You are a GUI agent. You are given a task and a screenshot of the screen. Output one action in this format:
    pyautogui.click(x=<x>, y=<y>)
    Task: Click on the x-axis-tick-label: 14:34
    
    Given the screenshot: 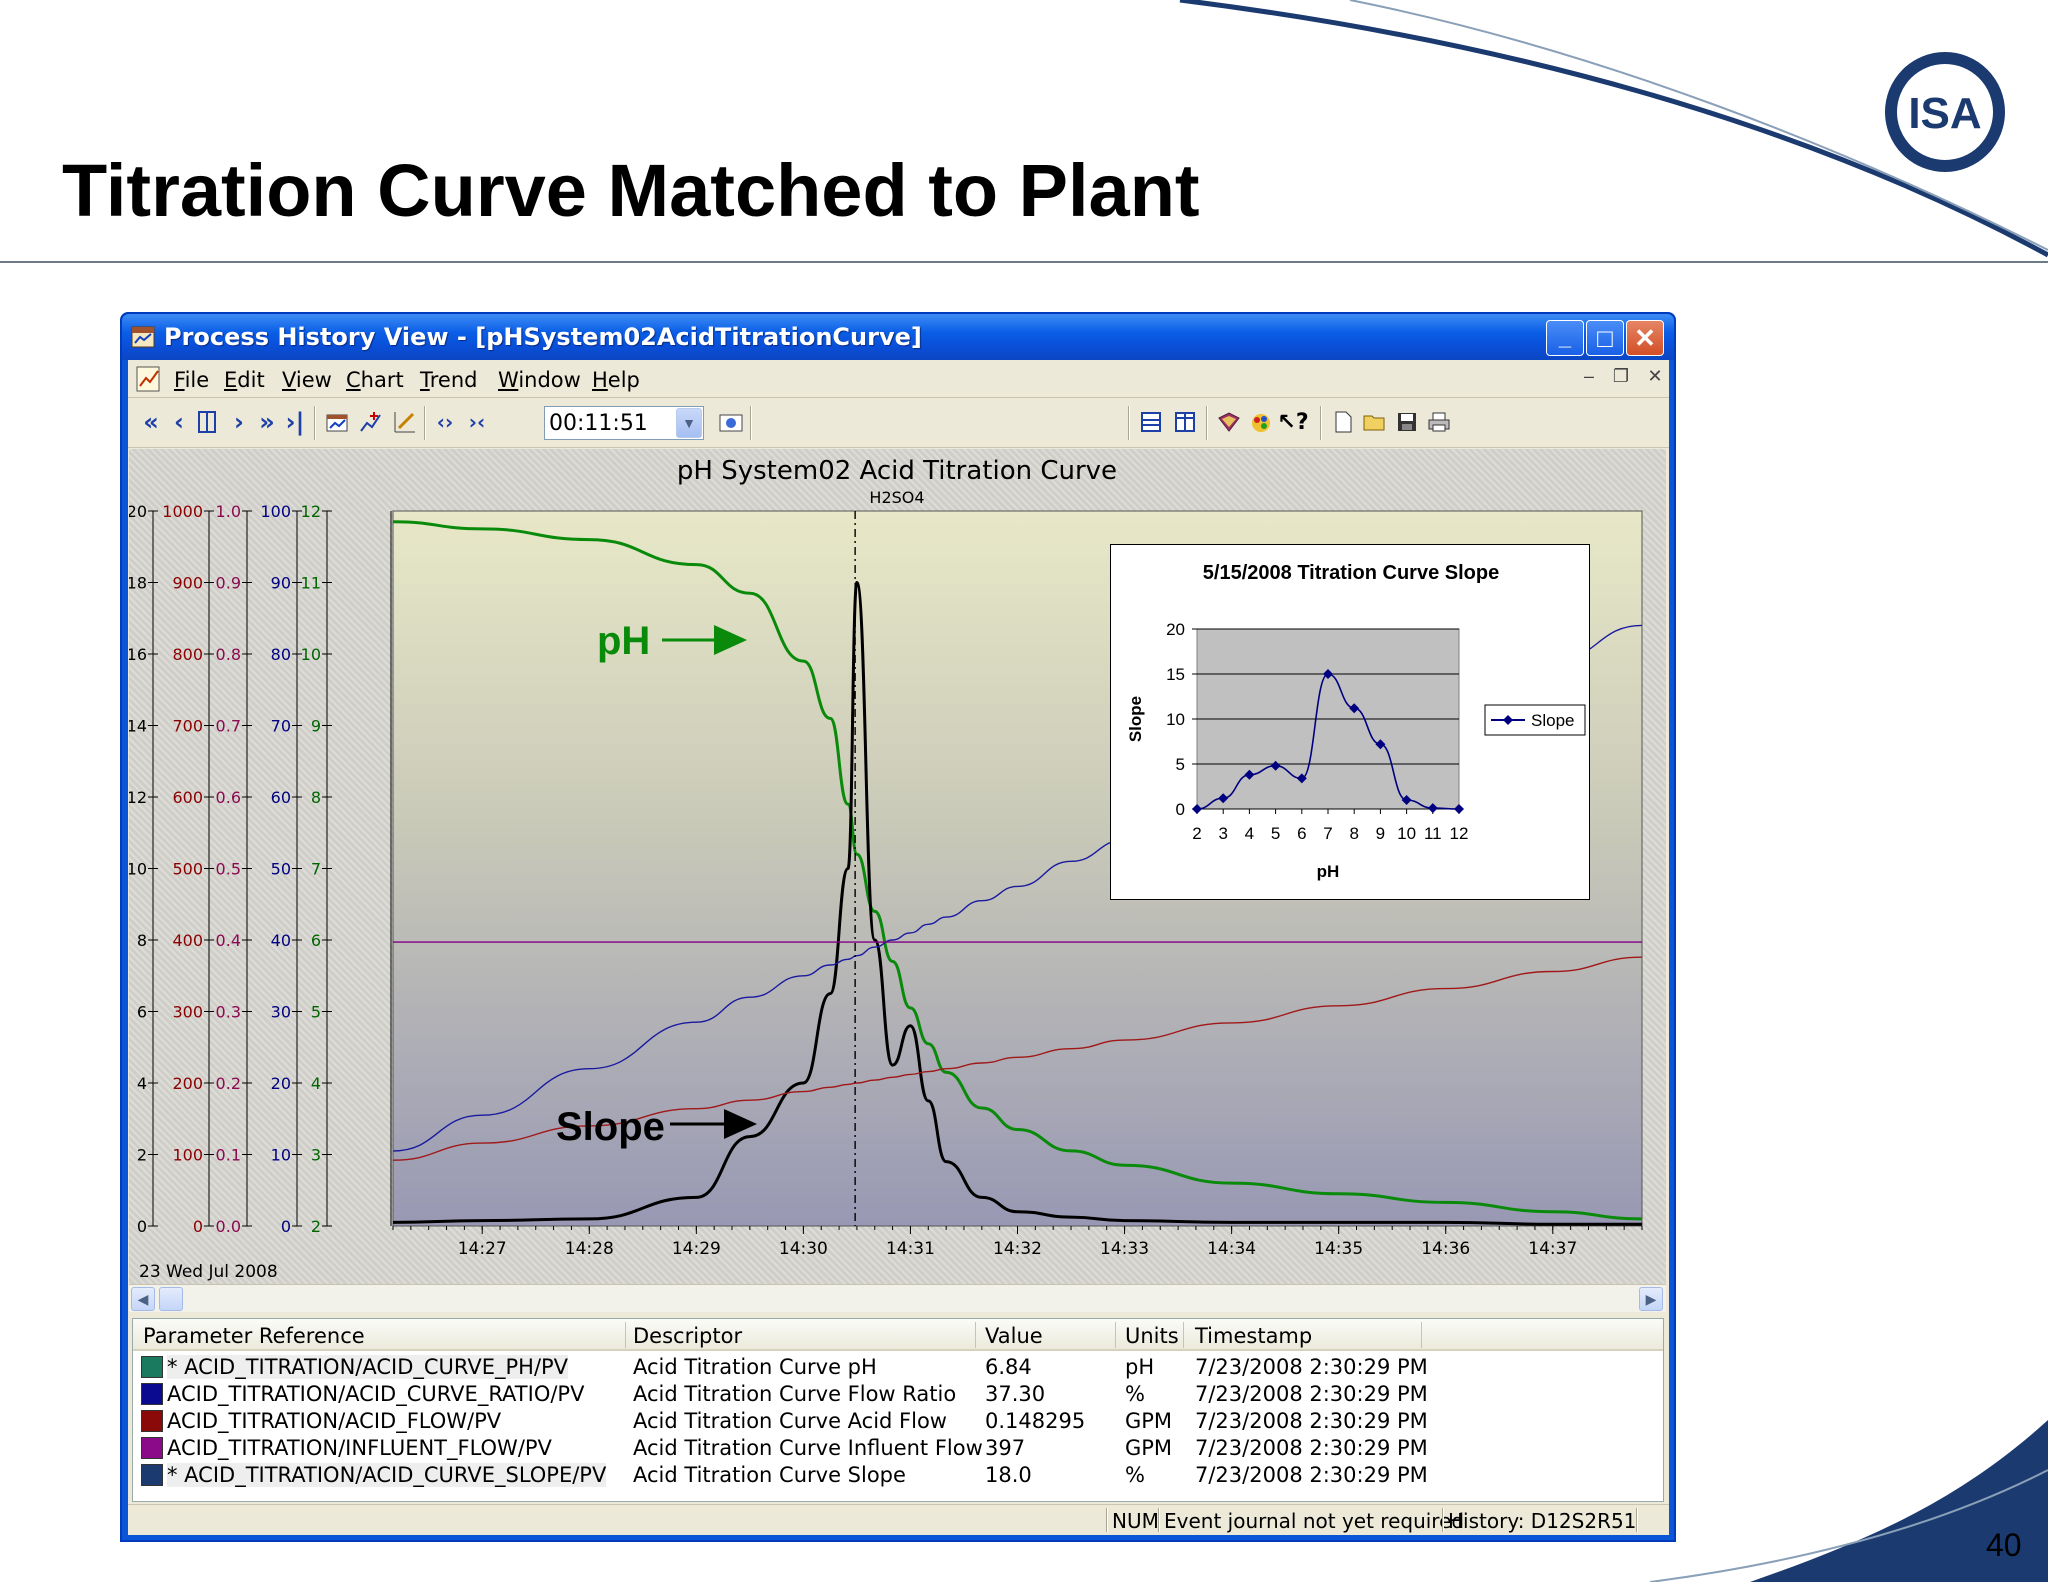 What is the action you would take?
    pyautogui.click(x=1231, y=1249)
    